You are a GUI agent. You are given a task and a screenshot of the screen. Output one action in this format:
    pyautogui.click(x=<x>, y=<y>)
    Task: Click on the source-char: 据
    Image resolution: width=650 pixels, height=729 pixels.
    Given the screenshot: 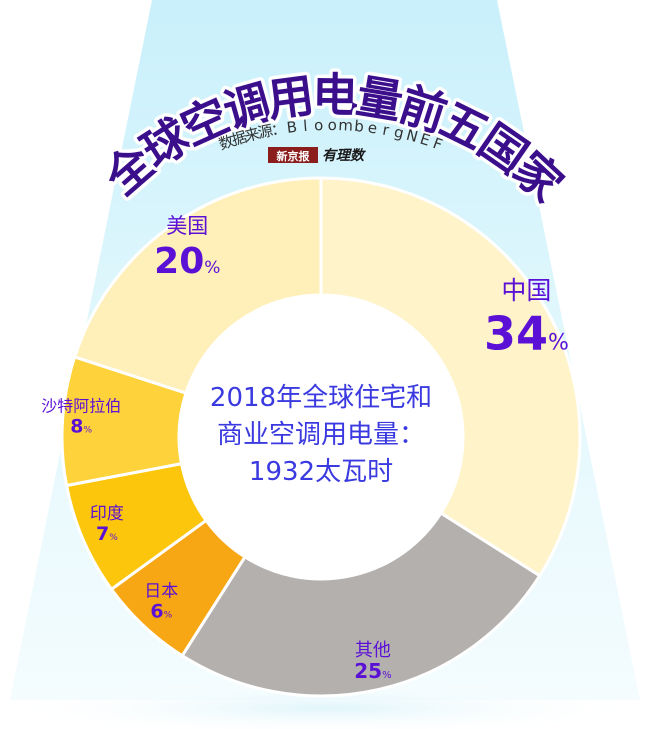 What is the action you would take?
    pyautogui.click(x=239, y=139)
    